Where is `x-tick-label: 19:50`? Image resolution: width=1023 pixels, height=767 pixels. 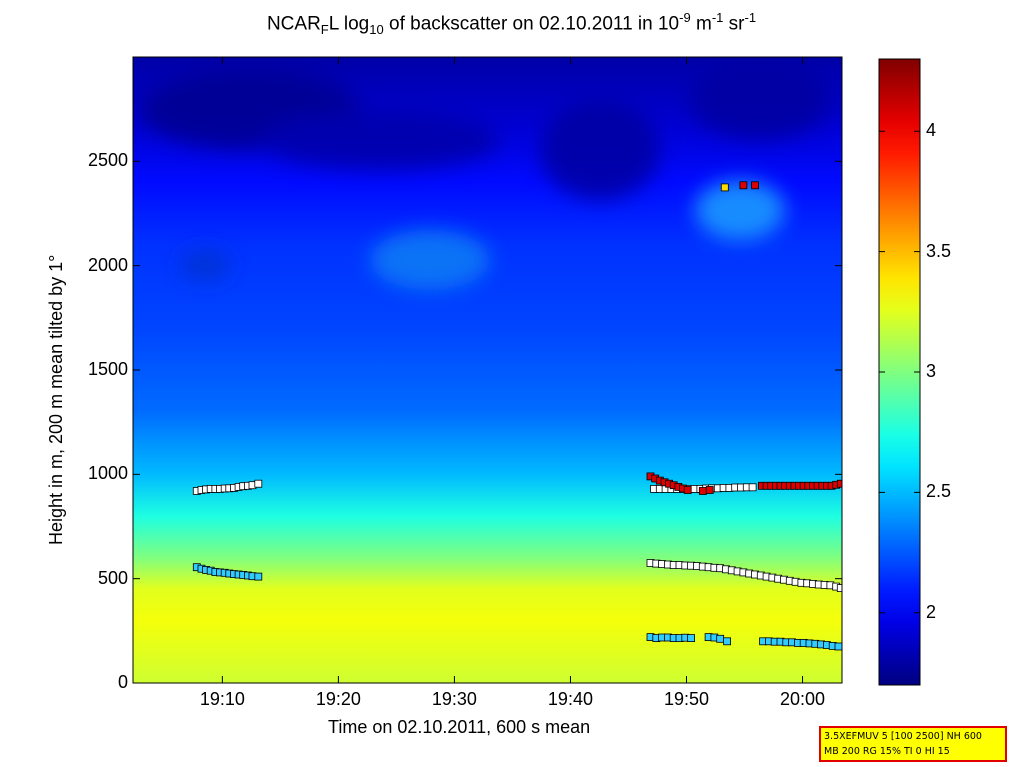
x-tick-label: 19:50 is located at coordinates (686, 699).